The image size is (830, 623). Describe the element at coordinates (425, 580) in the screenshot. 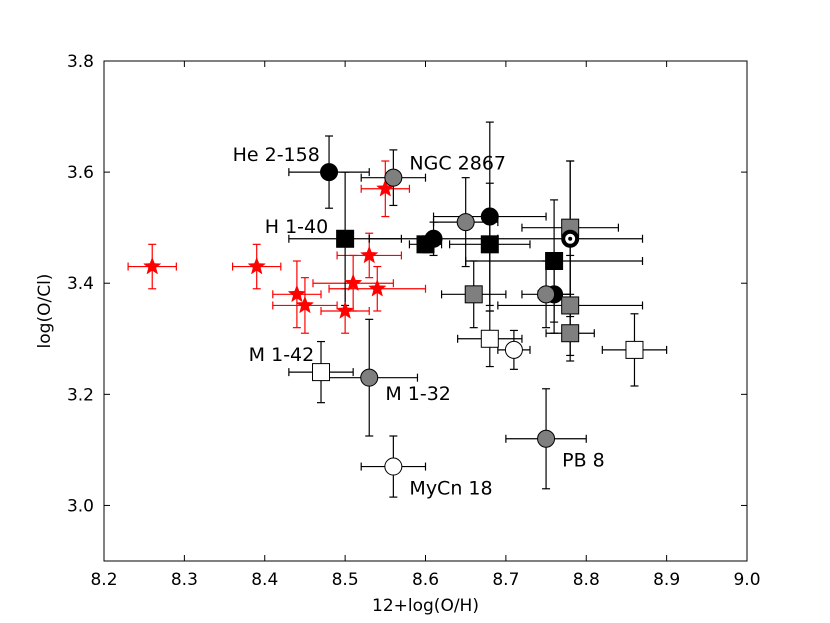

I see `x-tick-label: 8.6` at that location.